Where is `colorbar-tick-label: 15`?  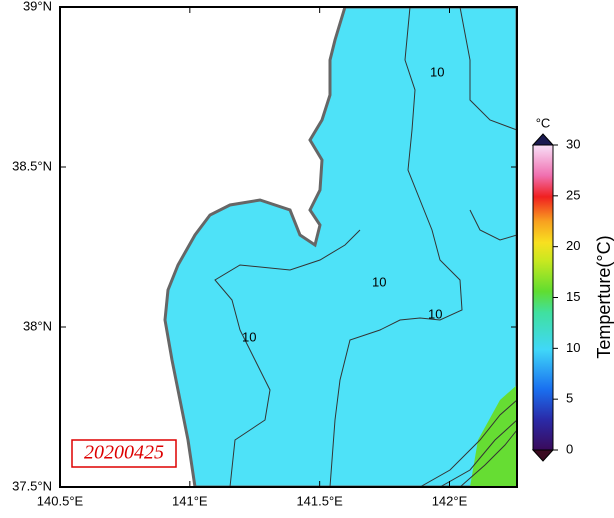
colorbar-tick-label: 15 is located at coordinates (573, 296).